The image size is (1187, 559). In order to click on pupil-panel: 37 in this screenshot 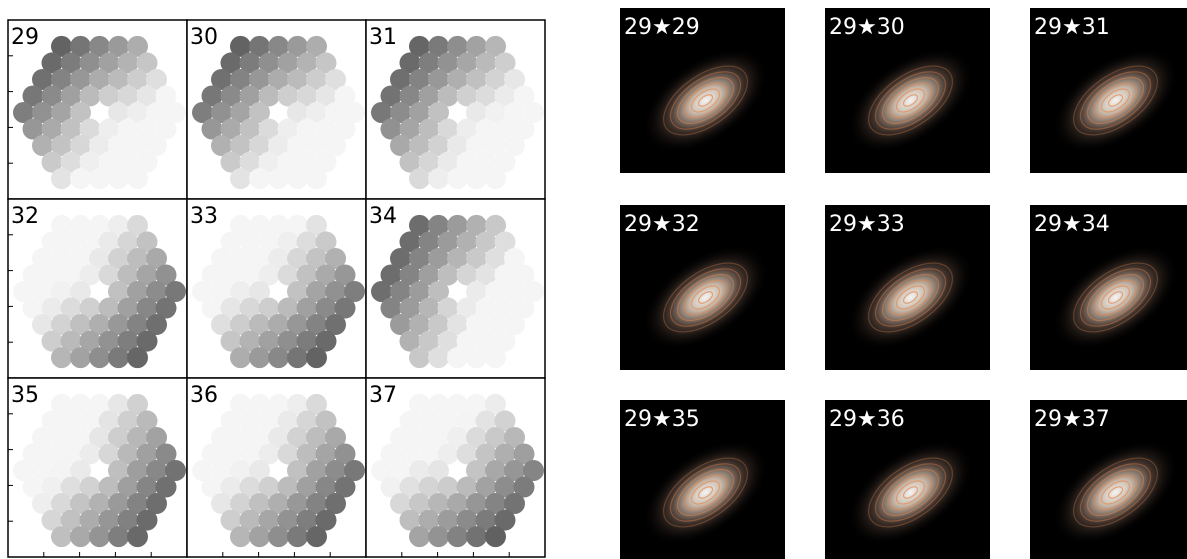, I will do `click(455, 467)`.